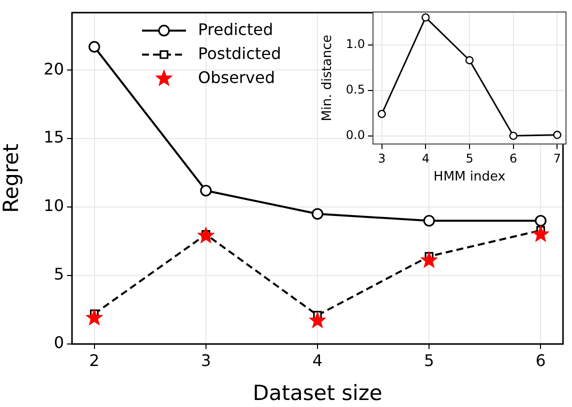 The width and height of the screenshot is (572, 407). What do you see at coordinates (54, 137) in the screenshot?
I see `y-tick-label: 15` at bounding box center [54, 137].